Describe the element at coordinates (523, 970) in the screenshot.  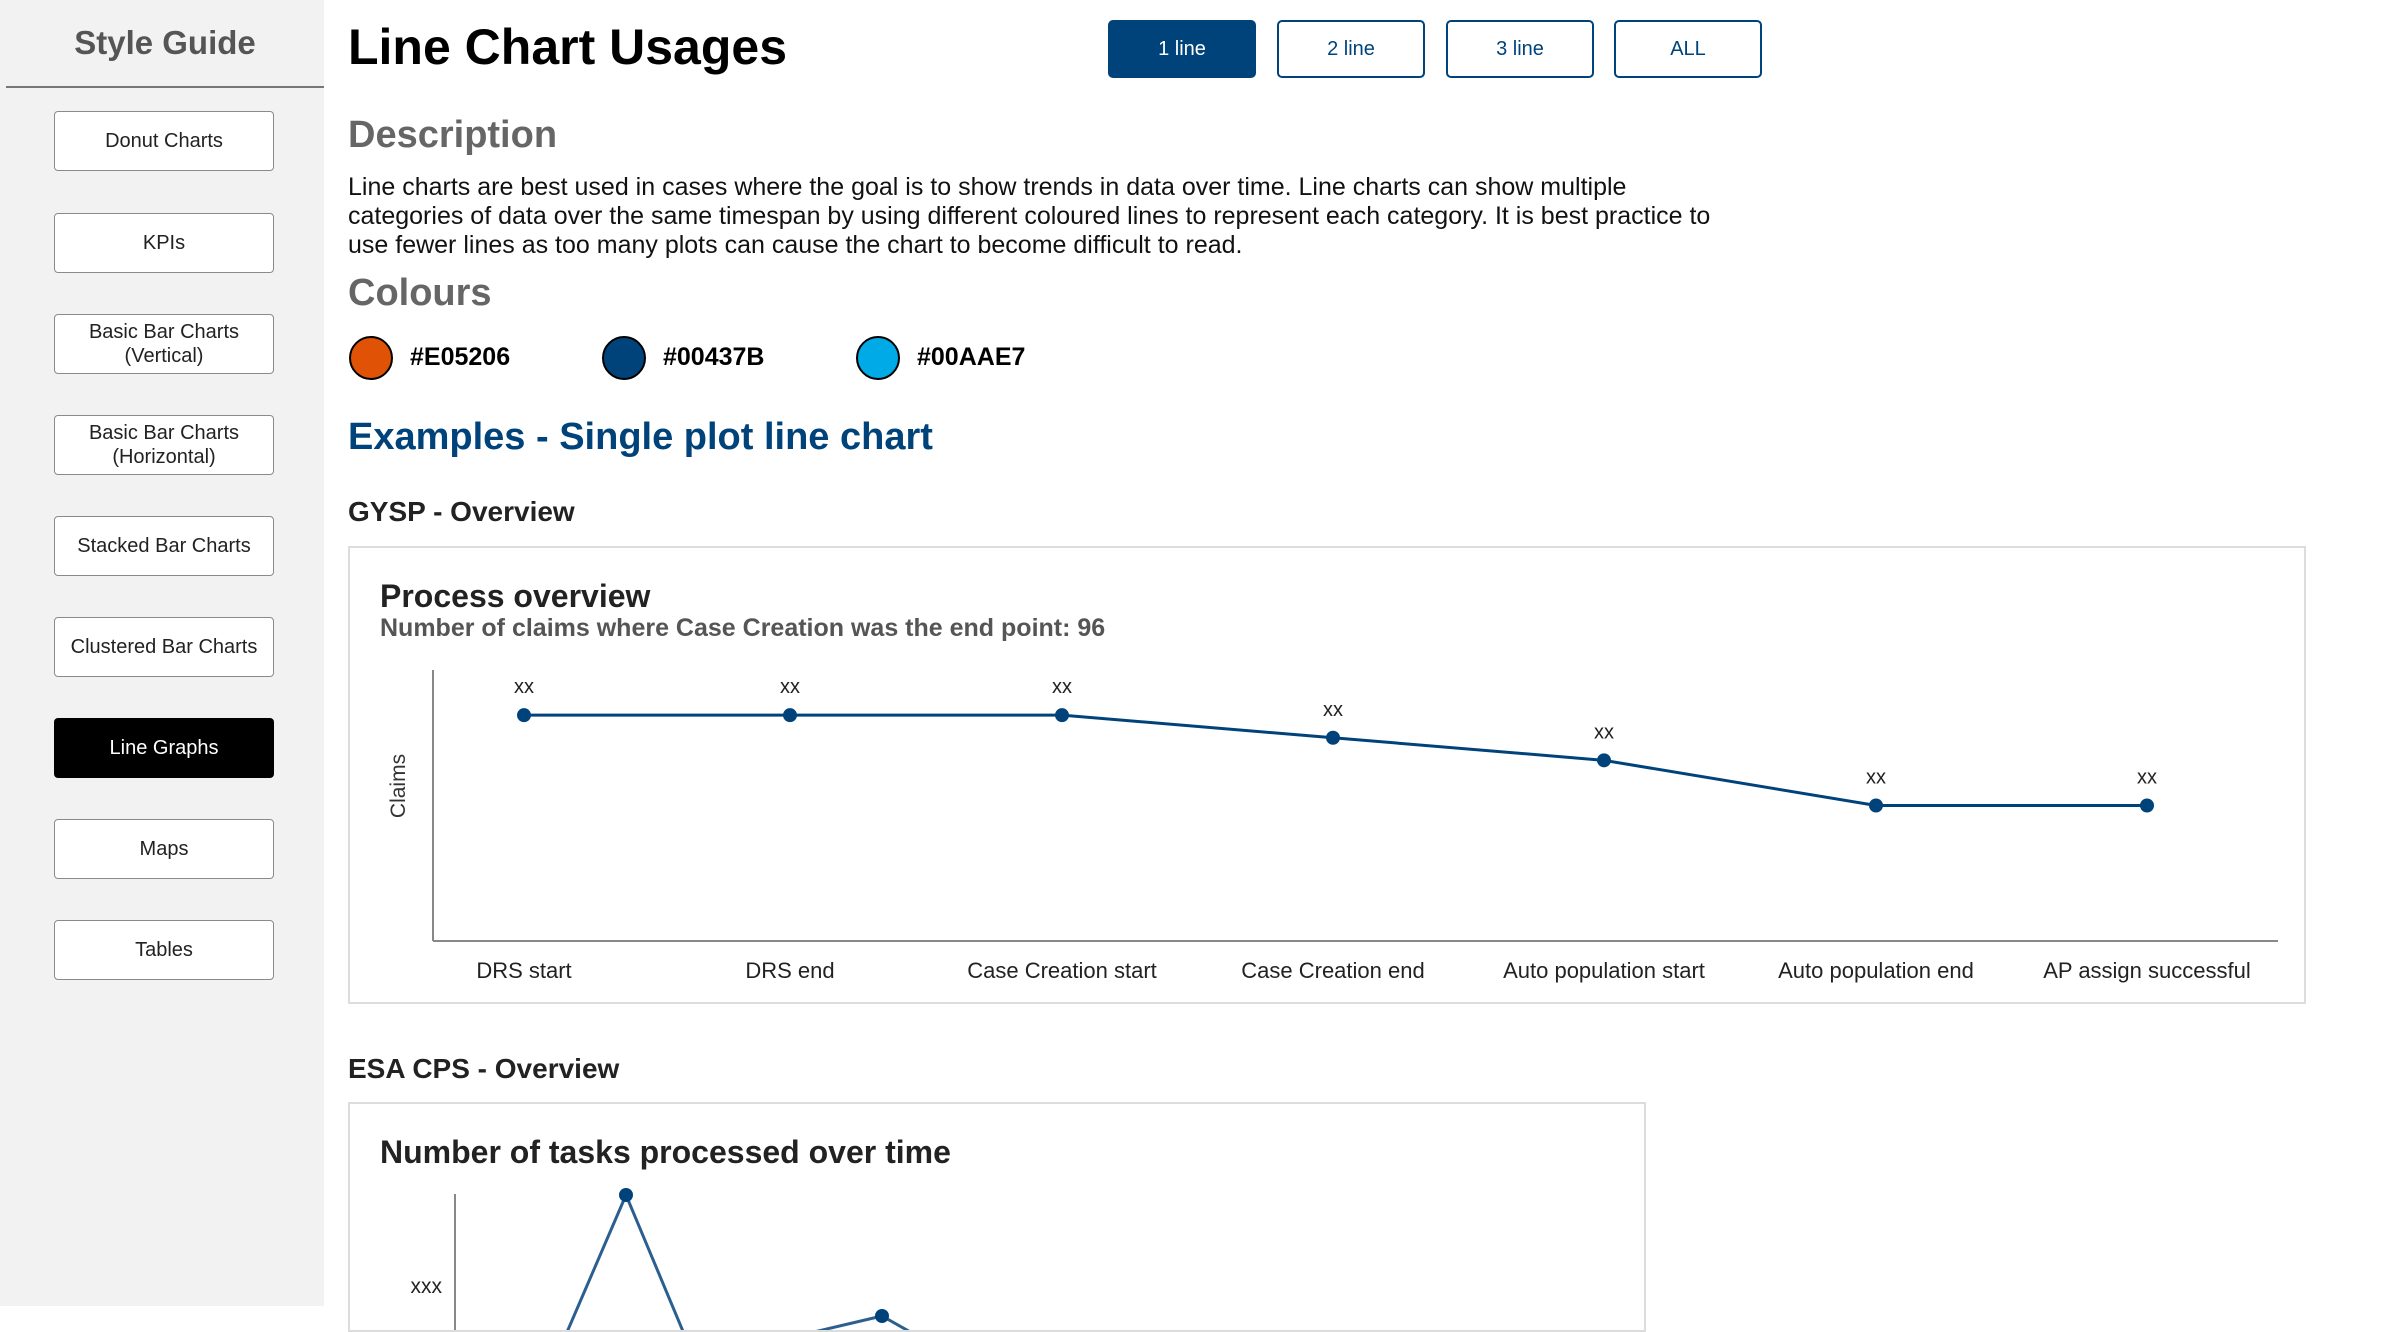
I see `x-tick-label: DRS start` at that location.